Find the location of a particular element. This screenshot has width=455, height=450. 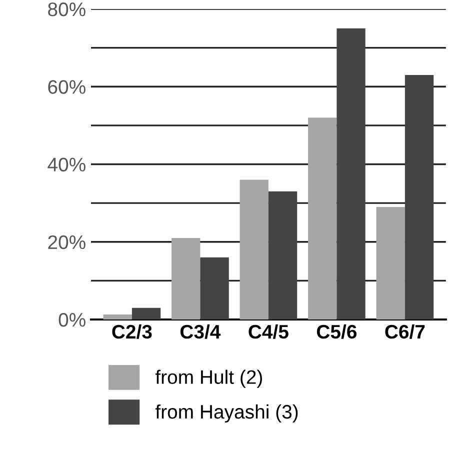

x-tick-label: C2/3 is located at coordinates (132, 331).